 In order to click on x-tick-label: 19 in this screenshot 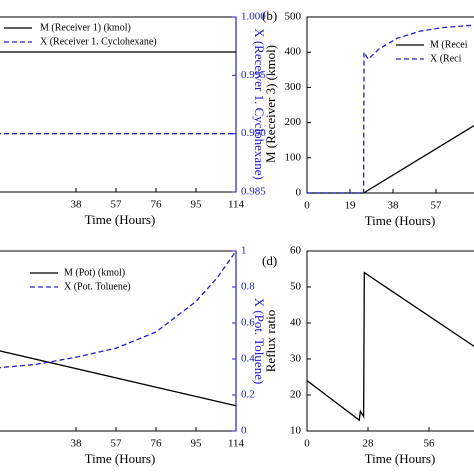, I will do `click(351, 206)`.